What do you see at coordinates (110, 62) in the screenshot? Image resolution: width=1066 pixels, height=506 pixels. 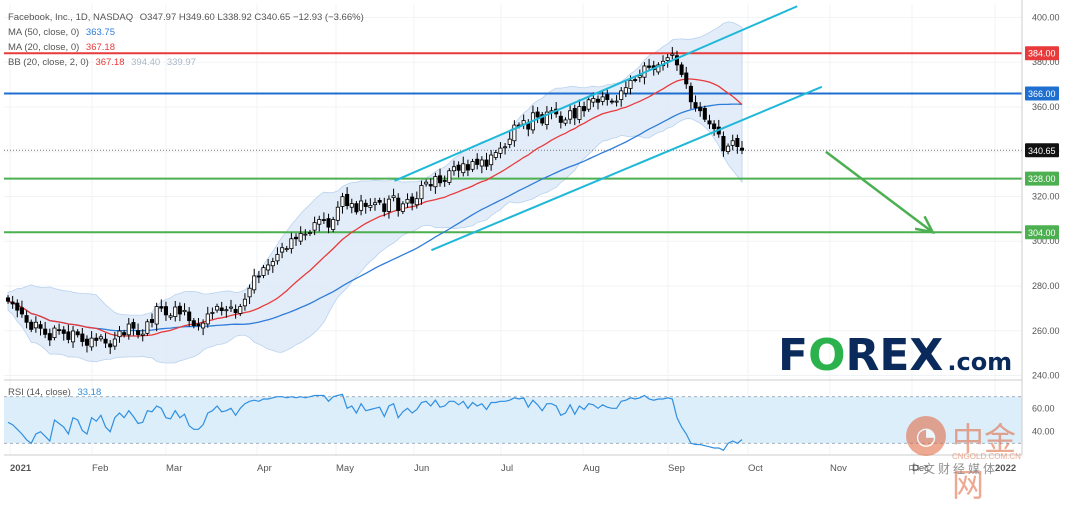 I see `bb-basis-value: 367.18` at bounding box center [110, 62].